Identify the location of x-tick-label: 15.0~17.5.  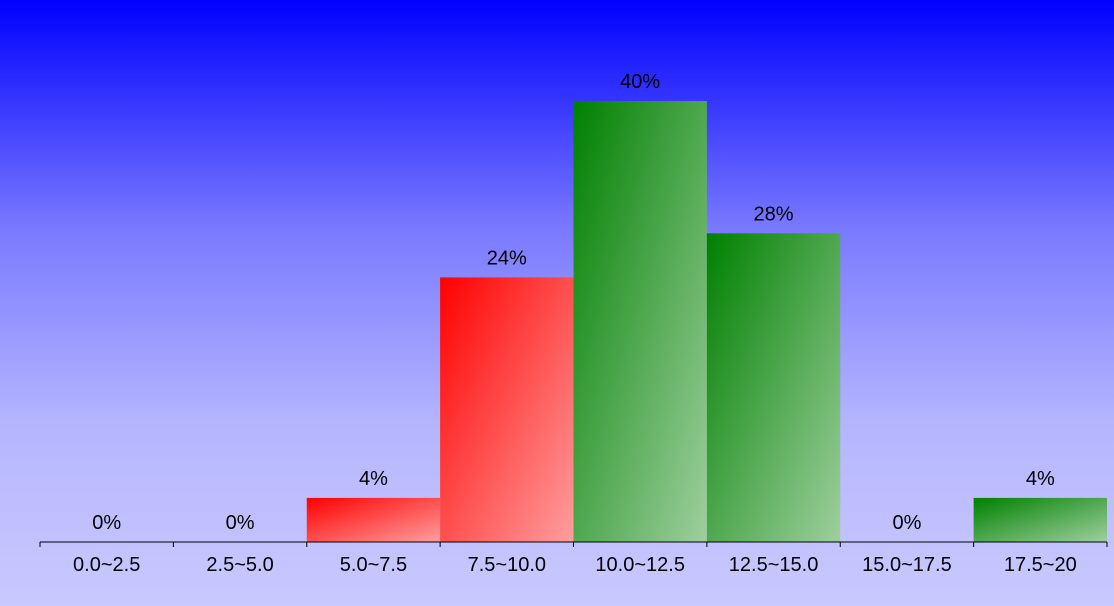
(907, 565).